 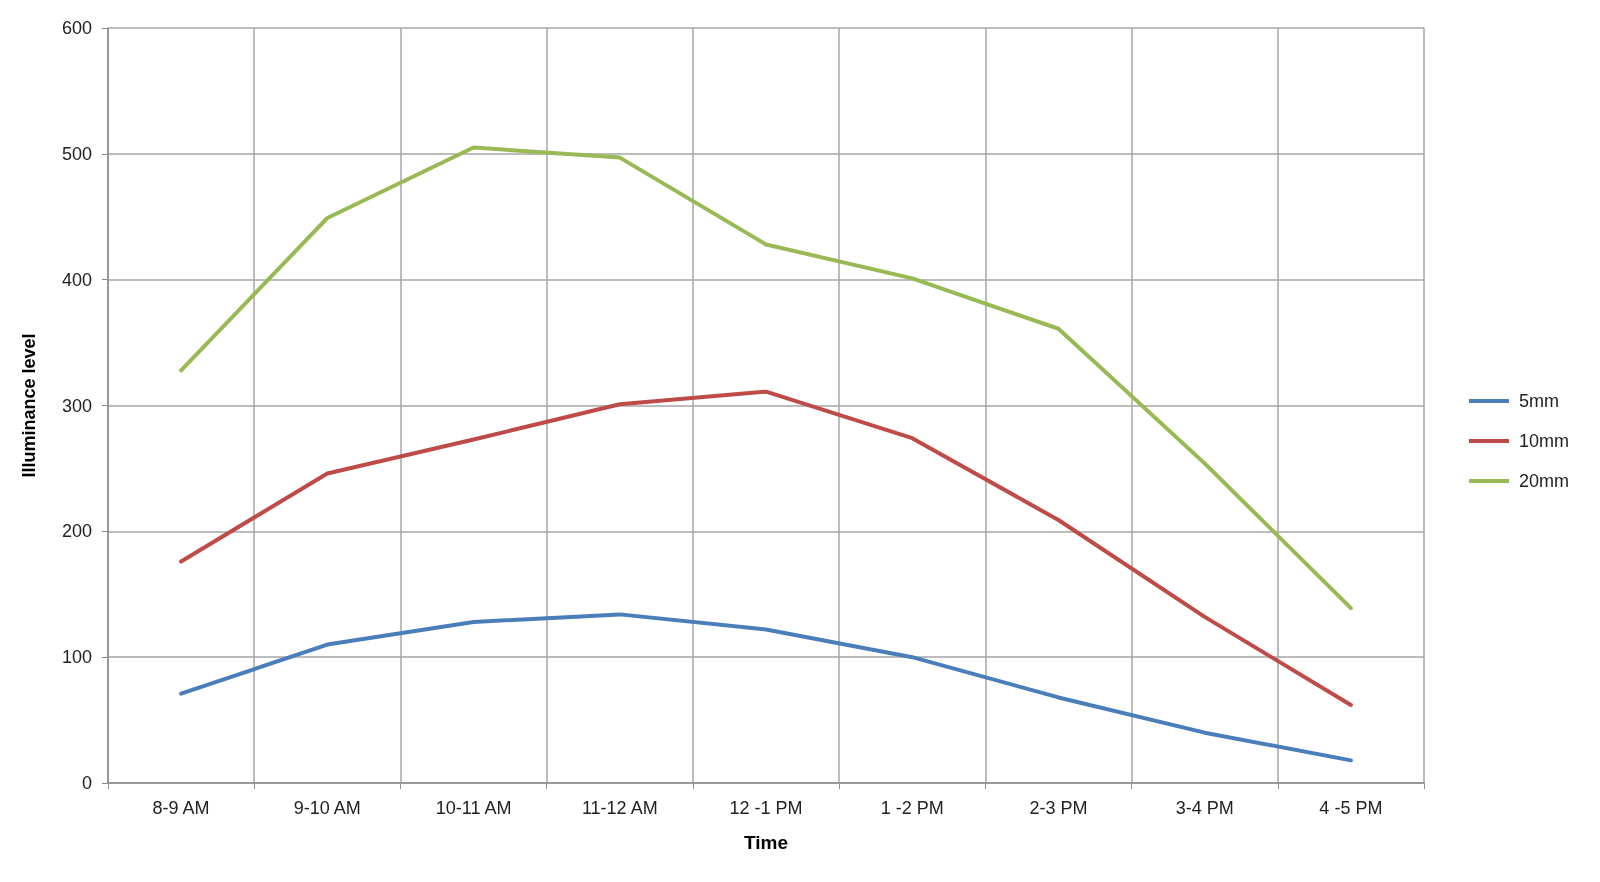 I want to click on x-tick-label: 8-9 AM, so click(x=181, y=808).